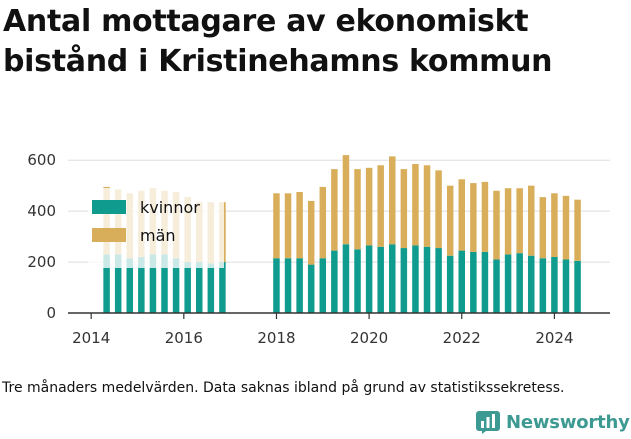  What do you see at coordinates (369, 338) in the screenshot?
I see `x-tick-label: 2020` at bounding box center [369, 338].